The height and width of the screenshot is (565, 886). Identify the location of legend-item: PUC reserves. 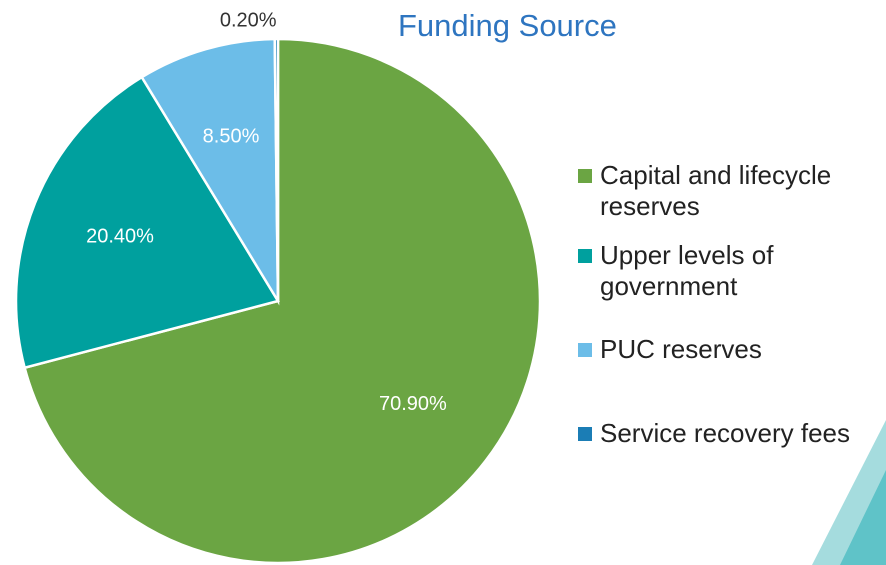
(732, 349).